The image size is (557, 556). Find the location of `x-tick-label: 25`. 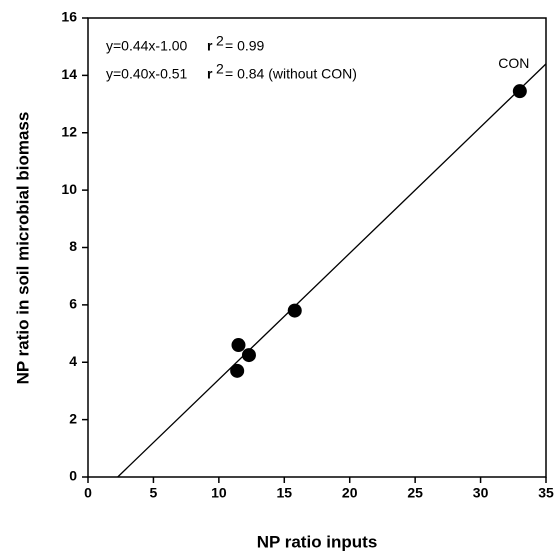

x-tick-label: 25 is located at coordinates (415, 493).